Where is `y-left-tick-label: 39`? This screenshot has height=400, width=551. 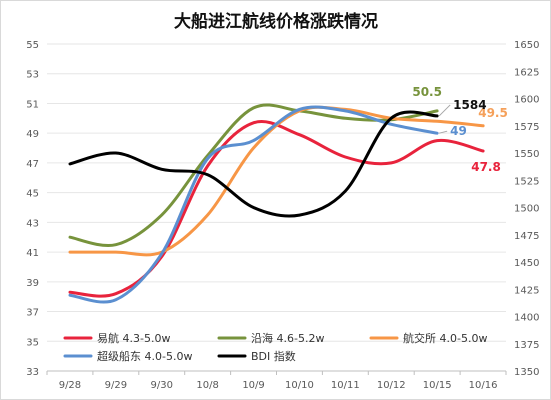
y-left-tick-label: 39 is located at coordinates (32, 283).